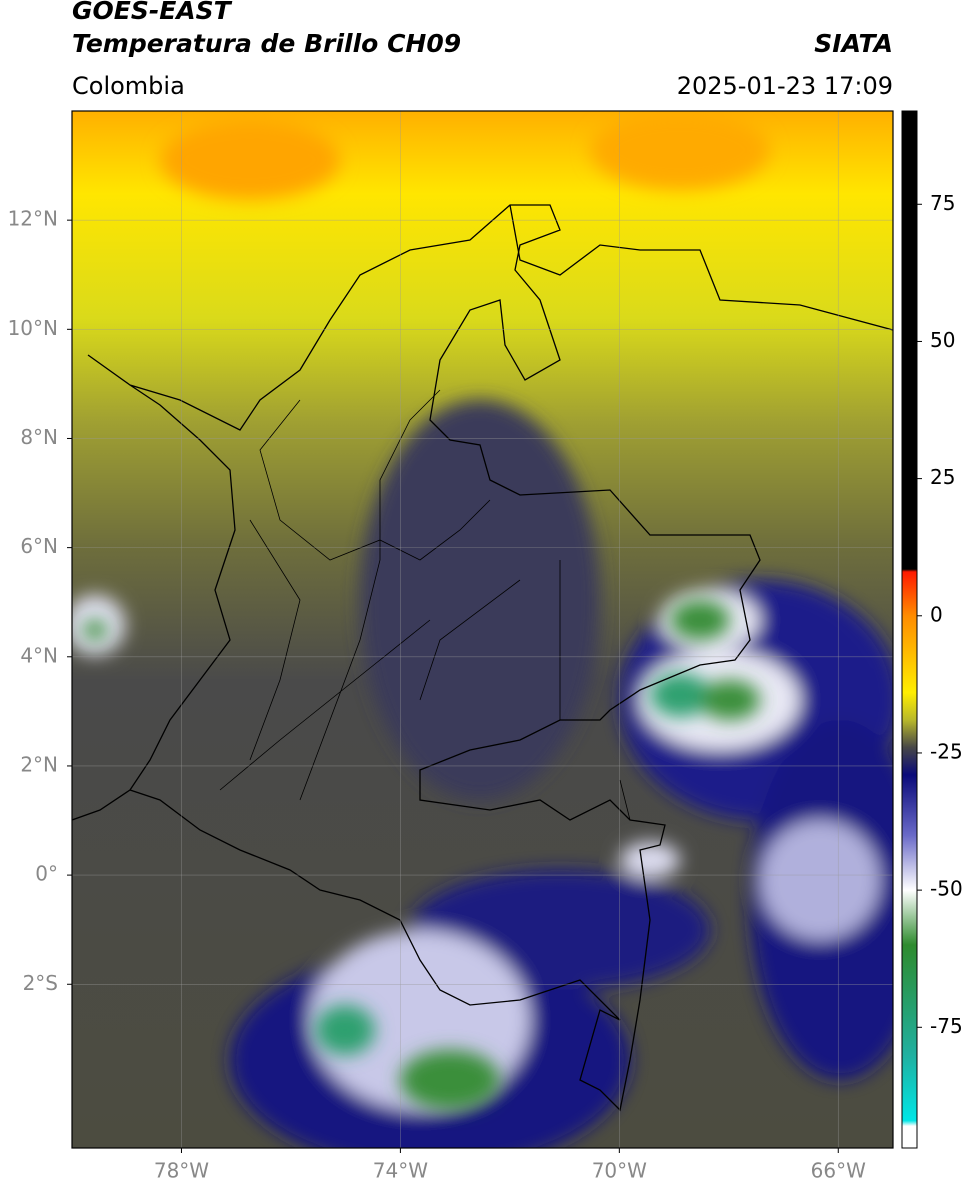  What do you see at coordinates (39, 546) in the screenshot?
I see `y-tick-label: 6°N` at bounding box center [39, 546].